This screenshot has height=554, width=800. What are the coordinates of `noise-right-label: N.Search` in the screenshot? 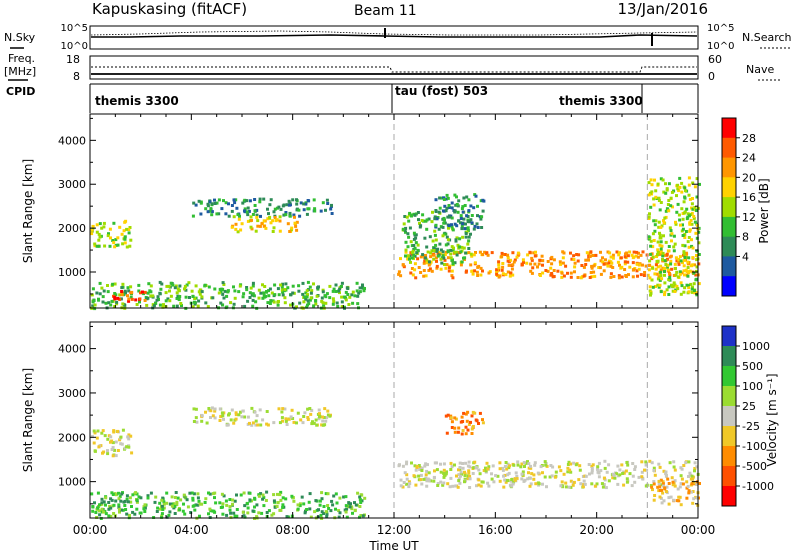 It's located at (767, 37).